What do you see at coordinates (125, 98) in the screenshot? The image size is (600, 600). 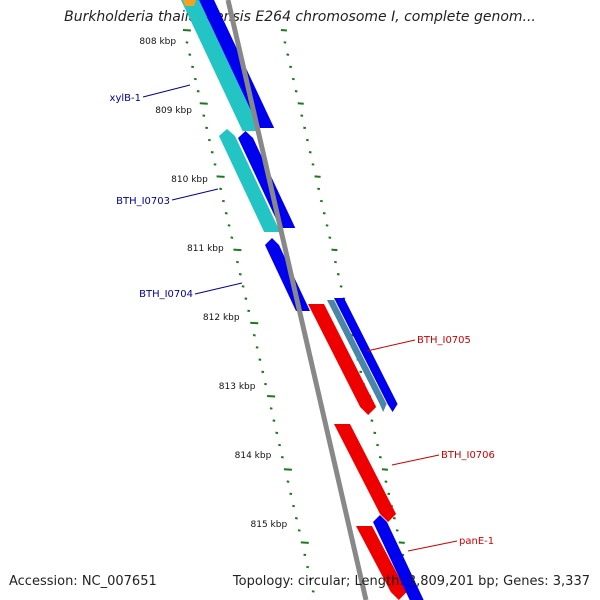 I see `gene-label: xylB-1` at bounding box center [125, 98].